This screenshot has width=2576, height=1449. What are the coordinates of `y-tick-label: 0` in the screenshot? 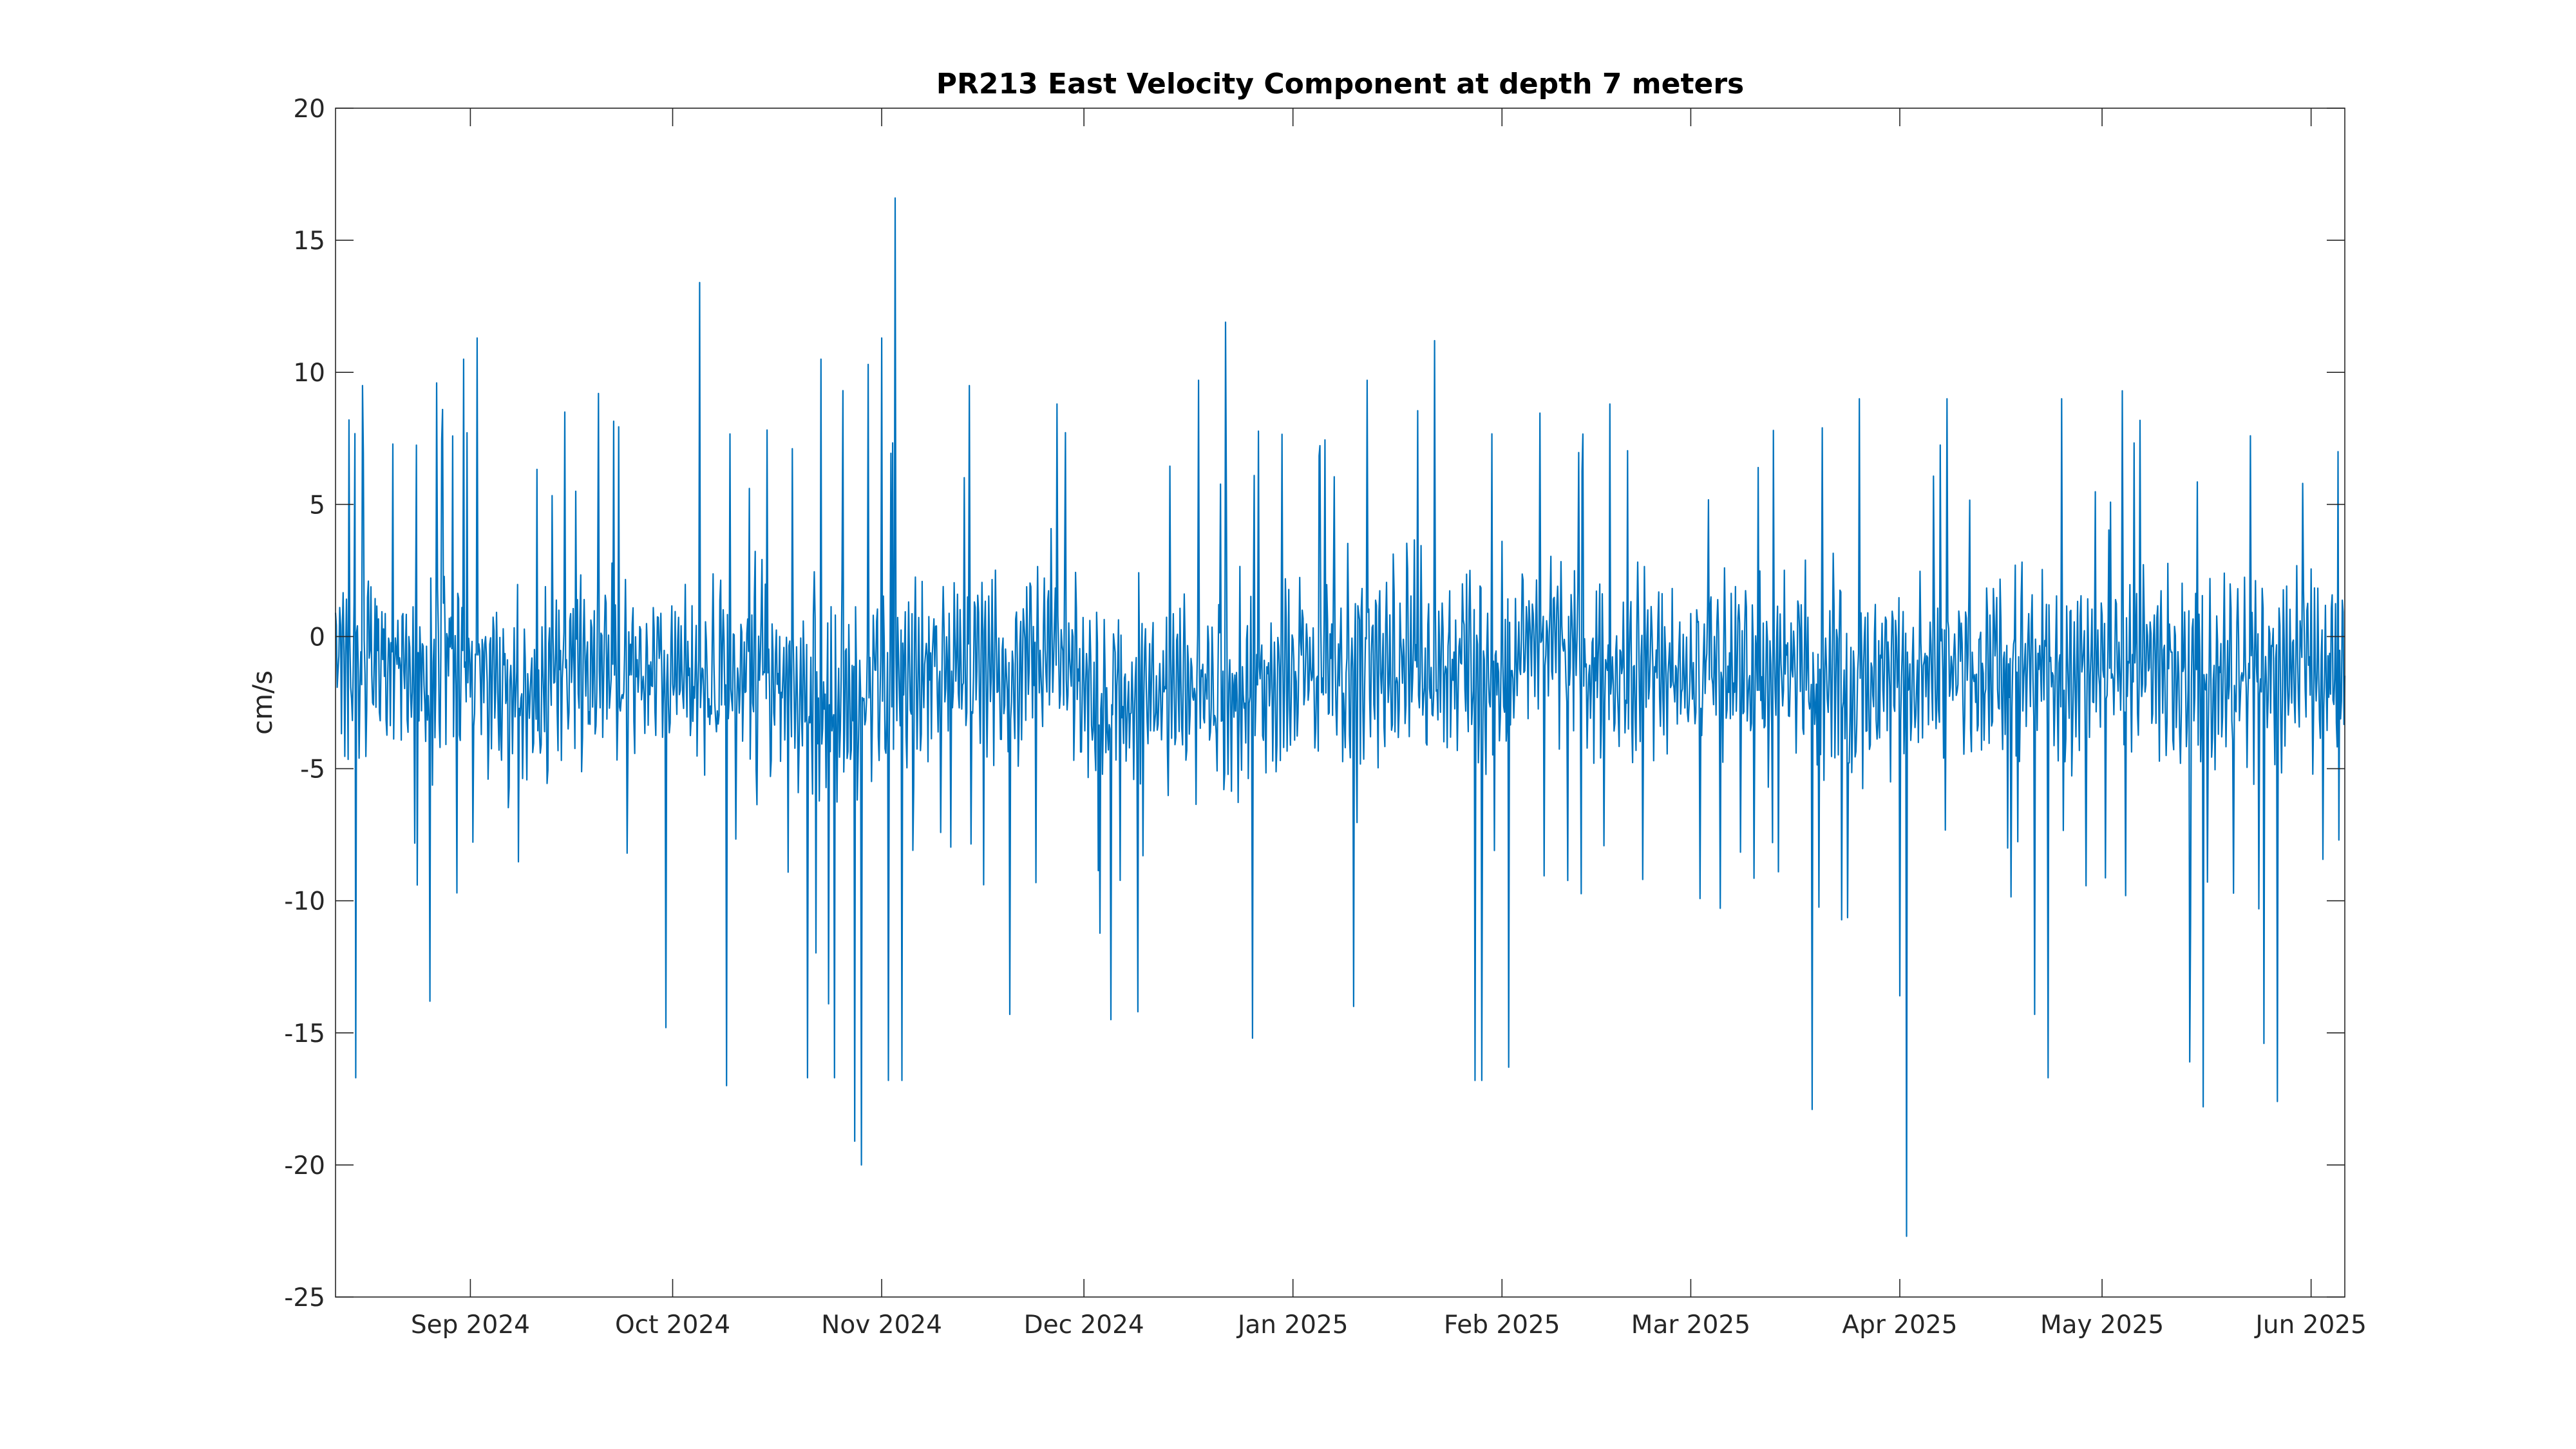 It's located at (317, 637).